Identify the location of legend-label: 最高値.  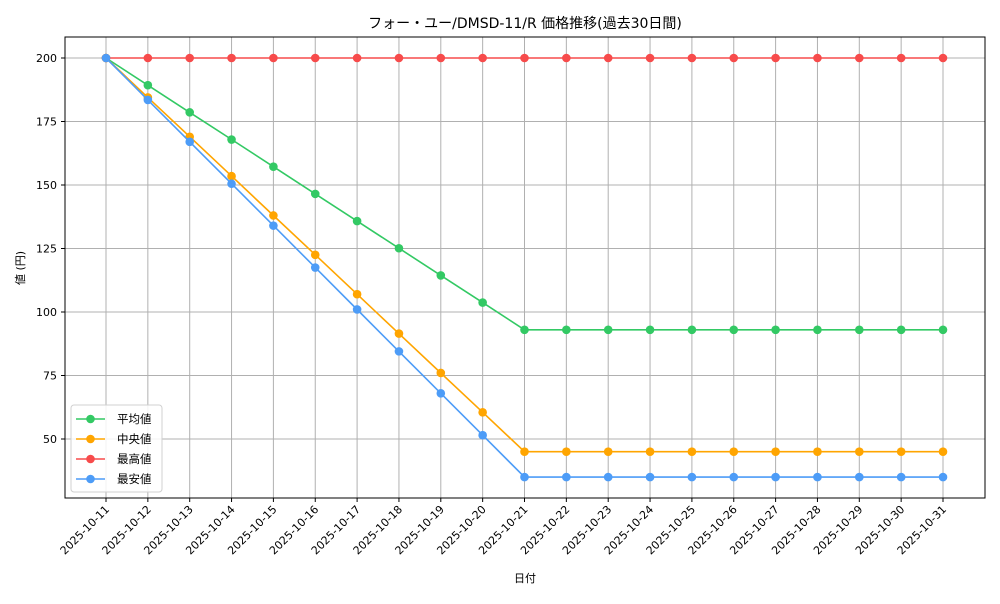
(134, 459).